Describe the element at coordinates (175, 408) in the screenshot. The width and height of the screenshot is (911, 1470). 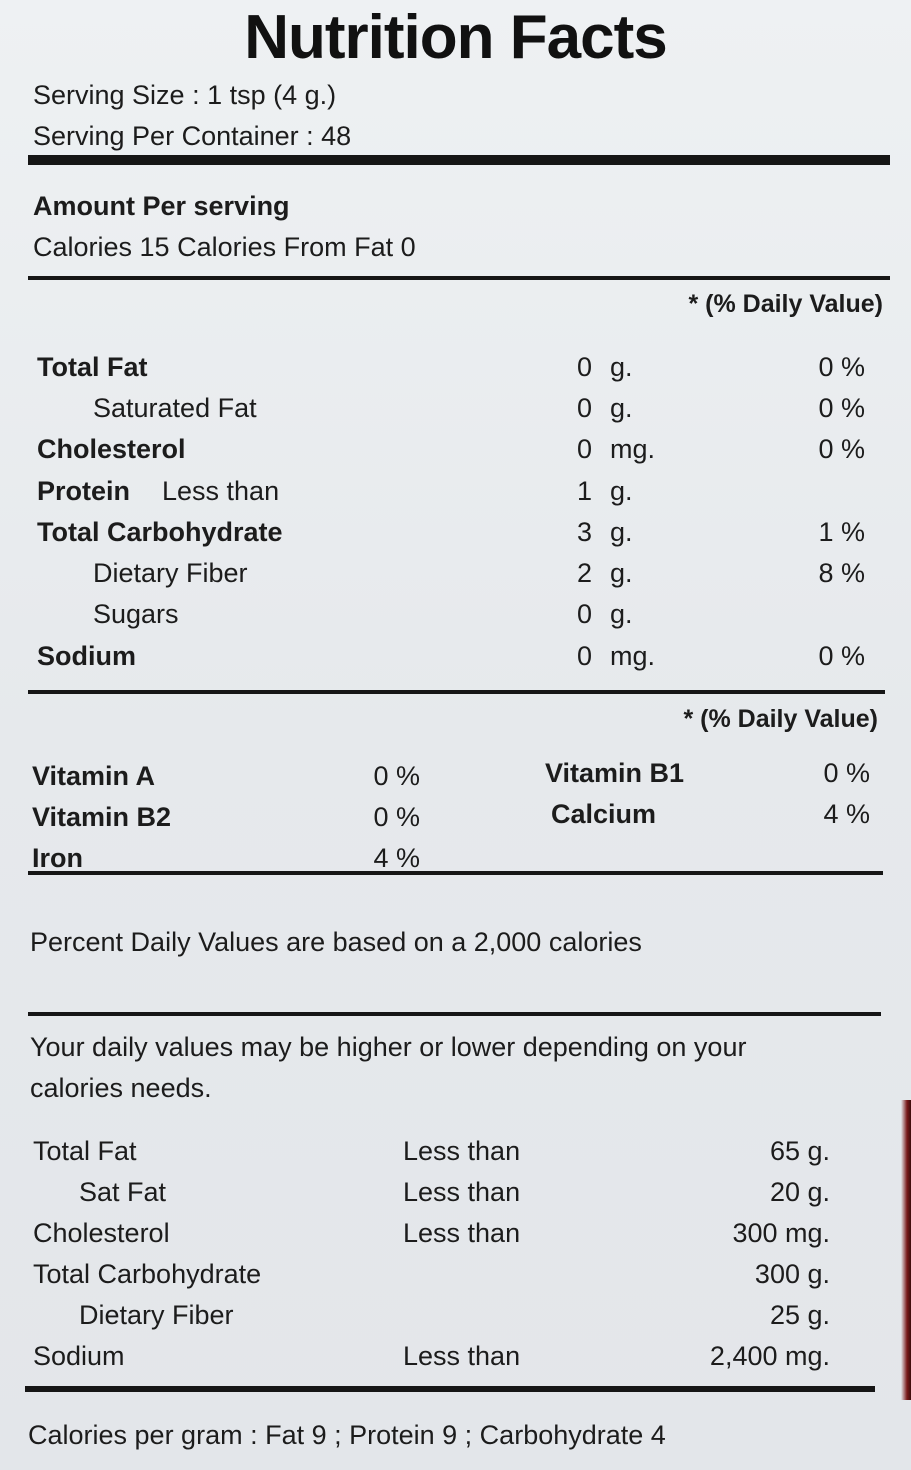
I see `nutrient-name: Saturated Fat` at that location.